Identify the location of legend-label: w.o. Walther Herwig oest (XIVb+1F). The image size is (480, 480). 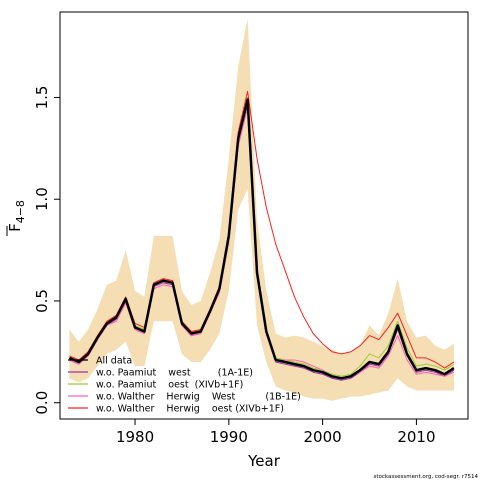
(190, 409).